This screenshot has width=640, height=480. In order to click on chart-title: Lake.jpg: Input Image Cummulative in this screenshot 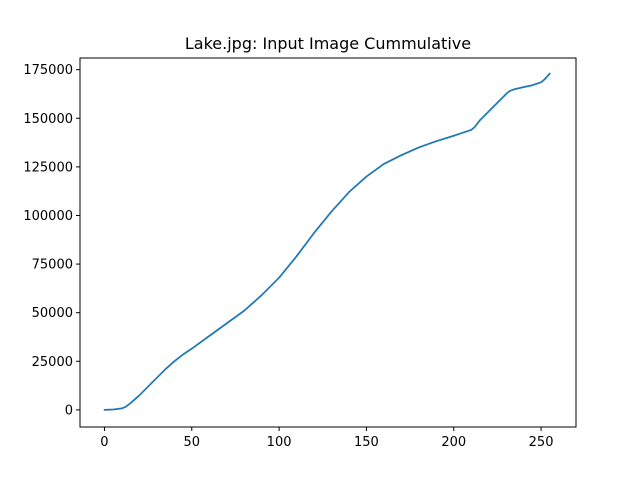, I will do `click(328, 43)`.